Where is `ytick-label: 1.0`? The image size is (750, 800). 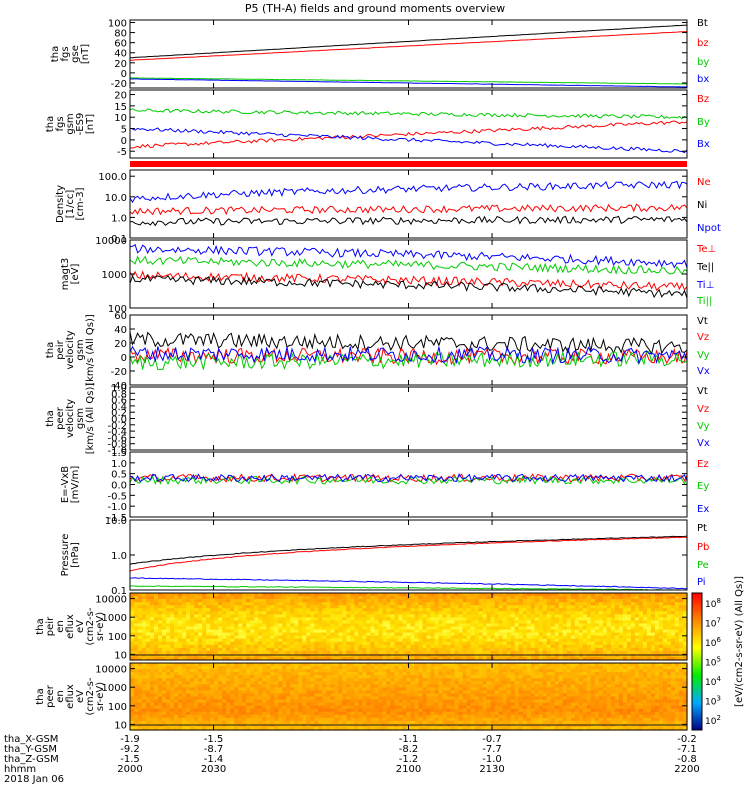 ytick-label: 1.0 is located at coordinates (119, 464).